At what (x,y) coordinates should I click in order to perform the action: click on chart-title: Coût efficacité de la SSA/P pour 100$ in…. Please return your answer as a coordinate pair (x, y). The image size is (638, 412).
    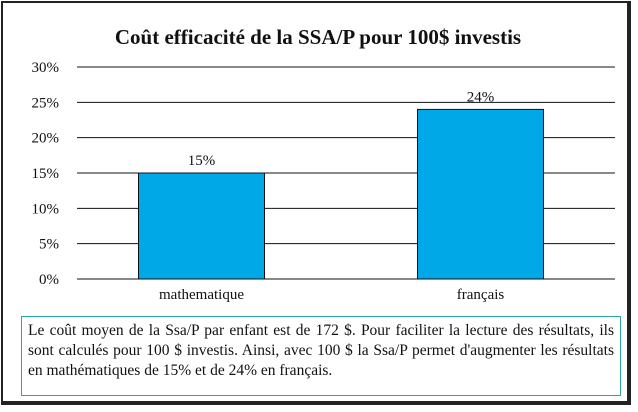
    Looking at the image, I should click on (318, 37).